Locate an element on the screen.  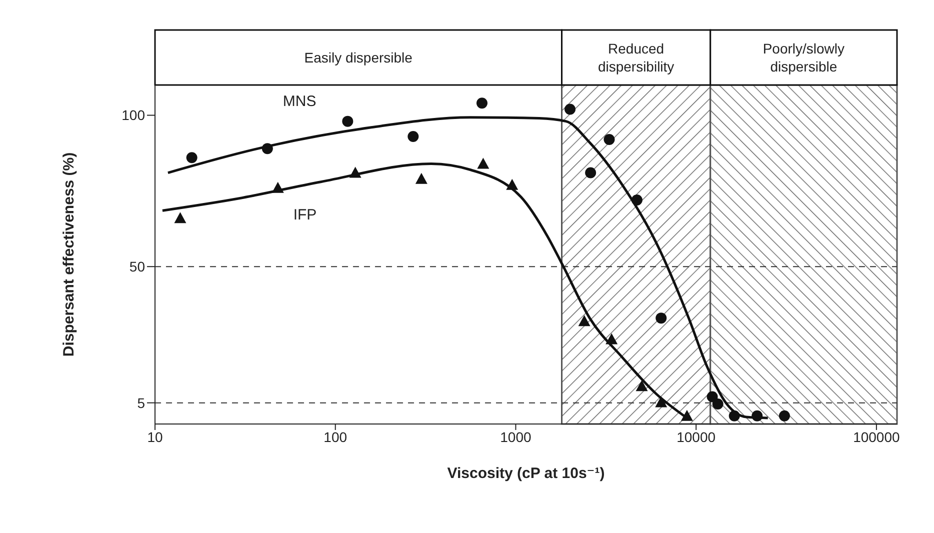
x-tick-label: 100 is located at coordinates (336, 436).